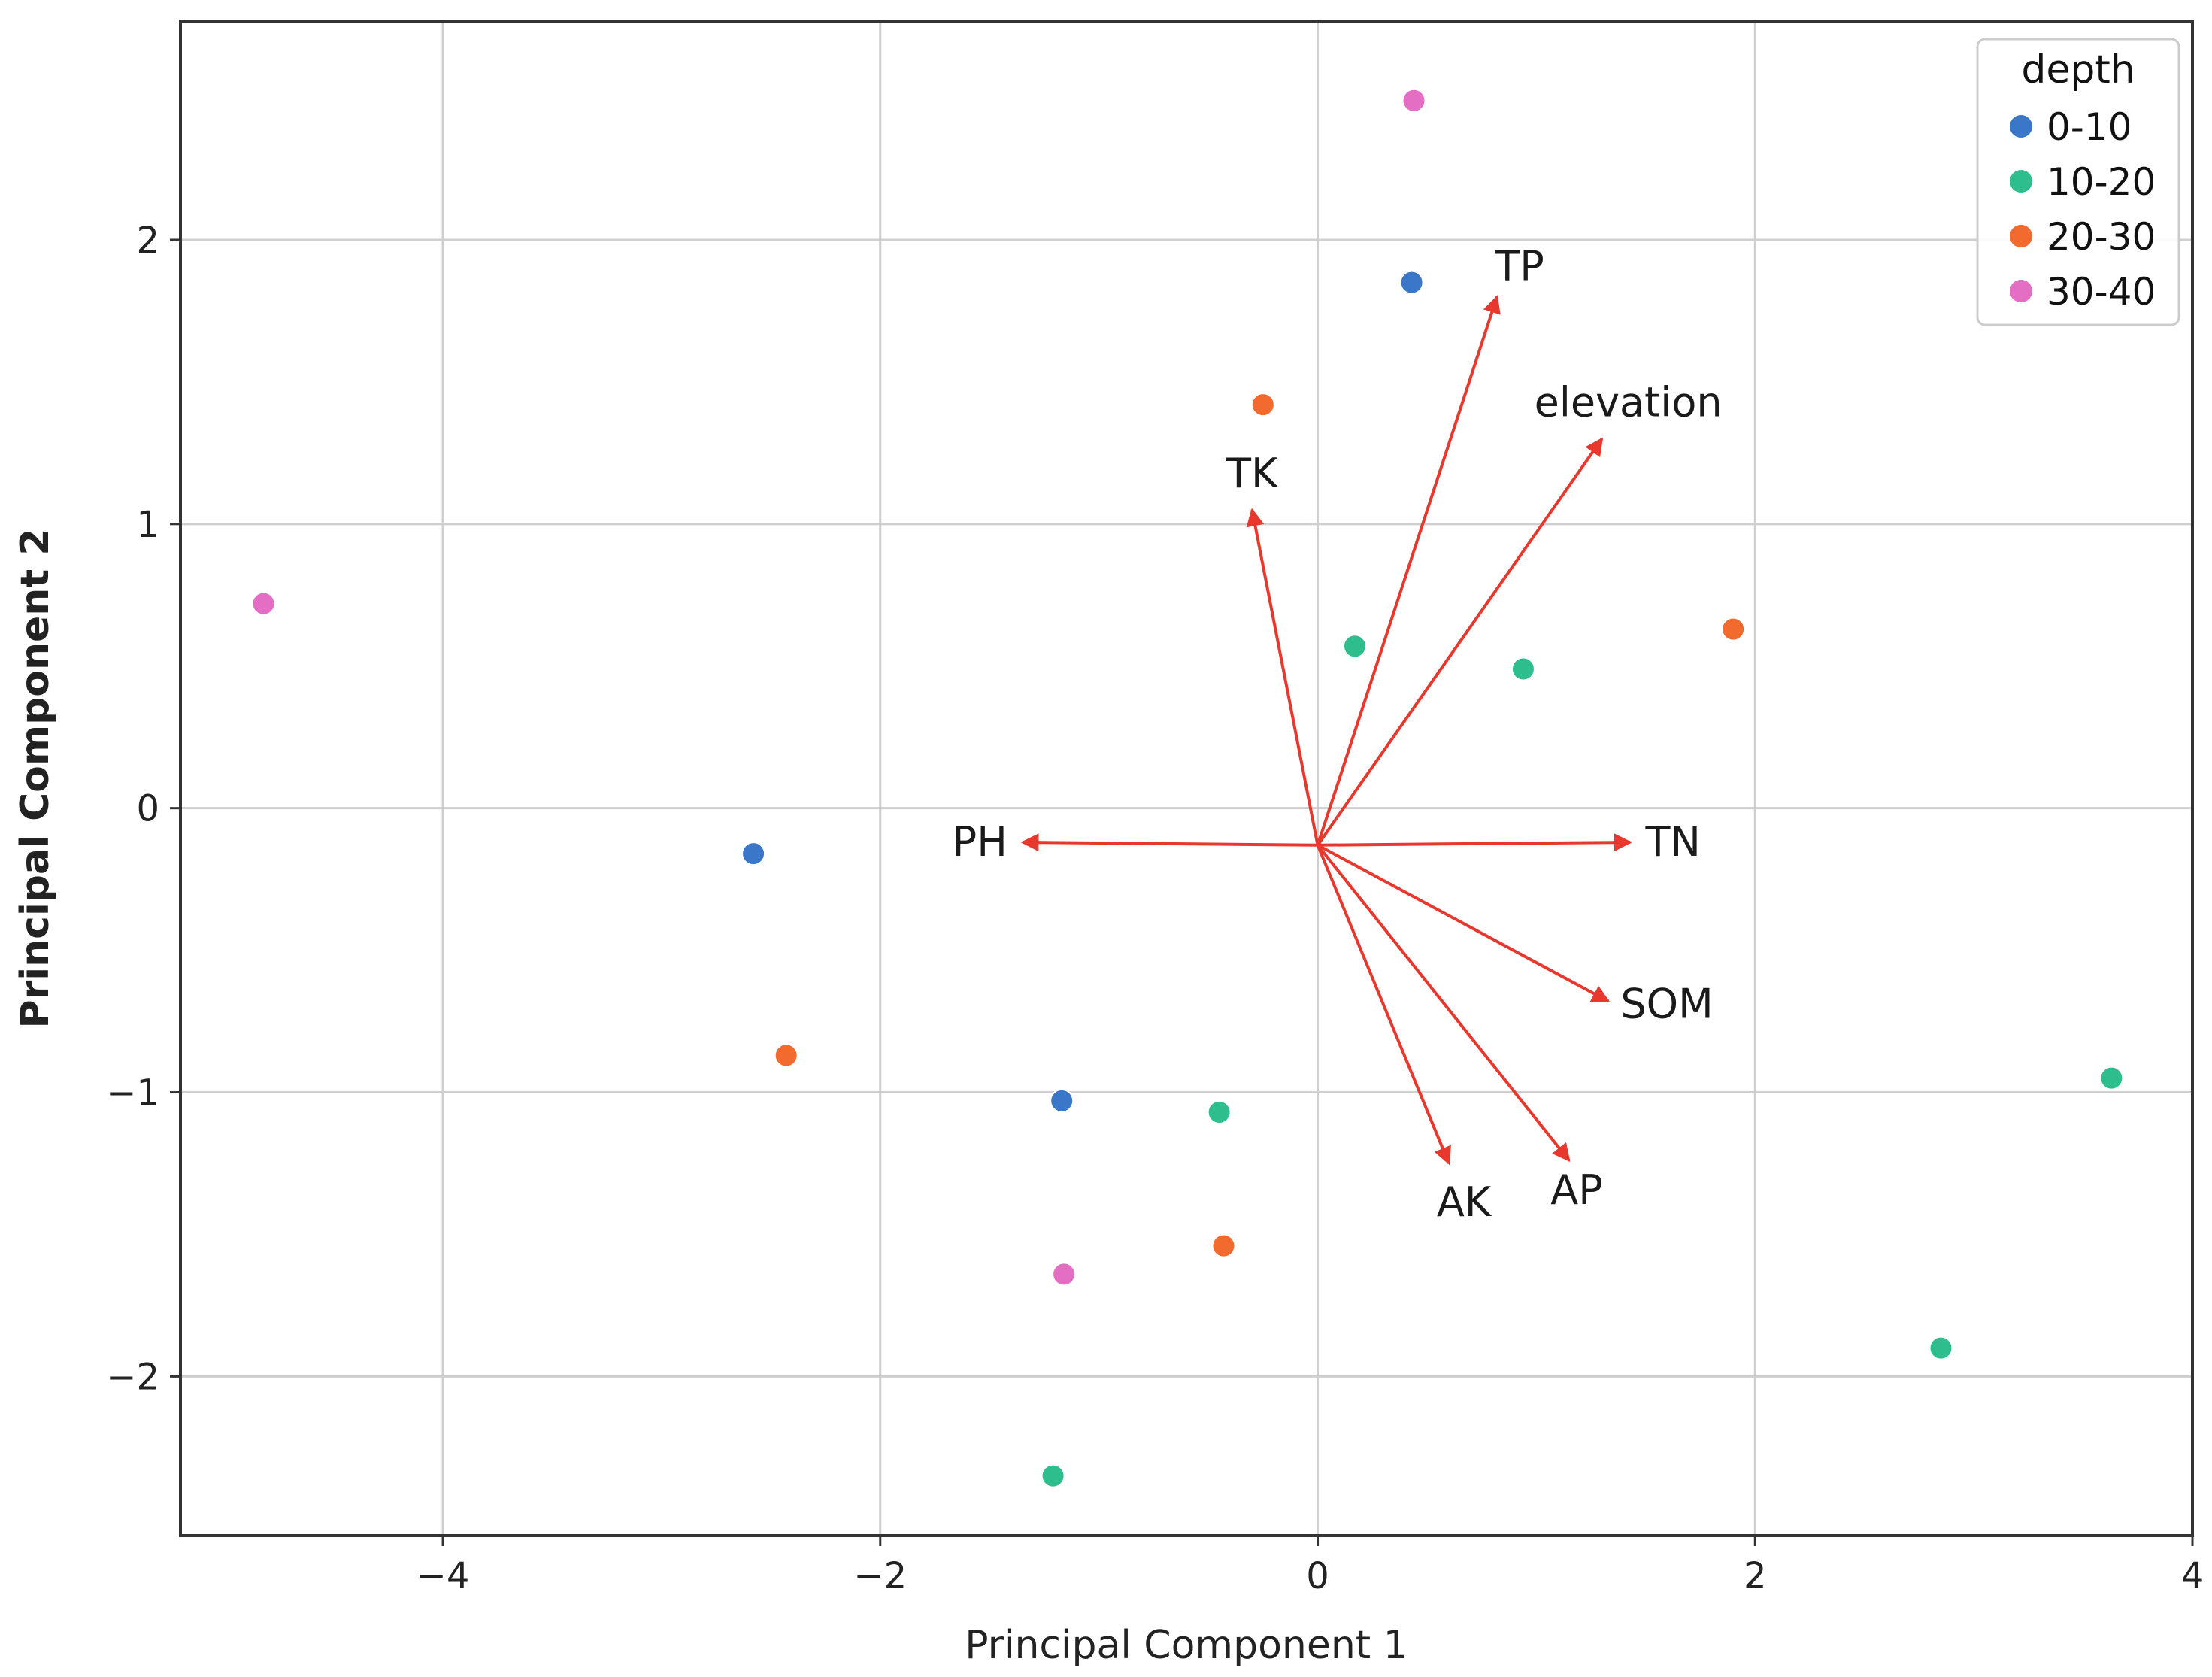 The width and height of the screenshot is (2212, 1677). What do you see at coordinates (1318, 1576) in the screenshot?
I see `x-tick-label: 0` at bounding box center [1318, 1576].